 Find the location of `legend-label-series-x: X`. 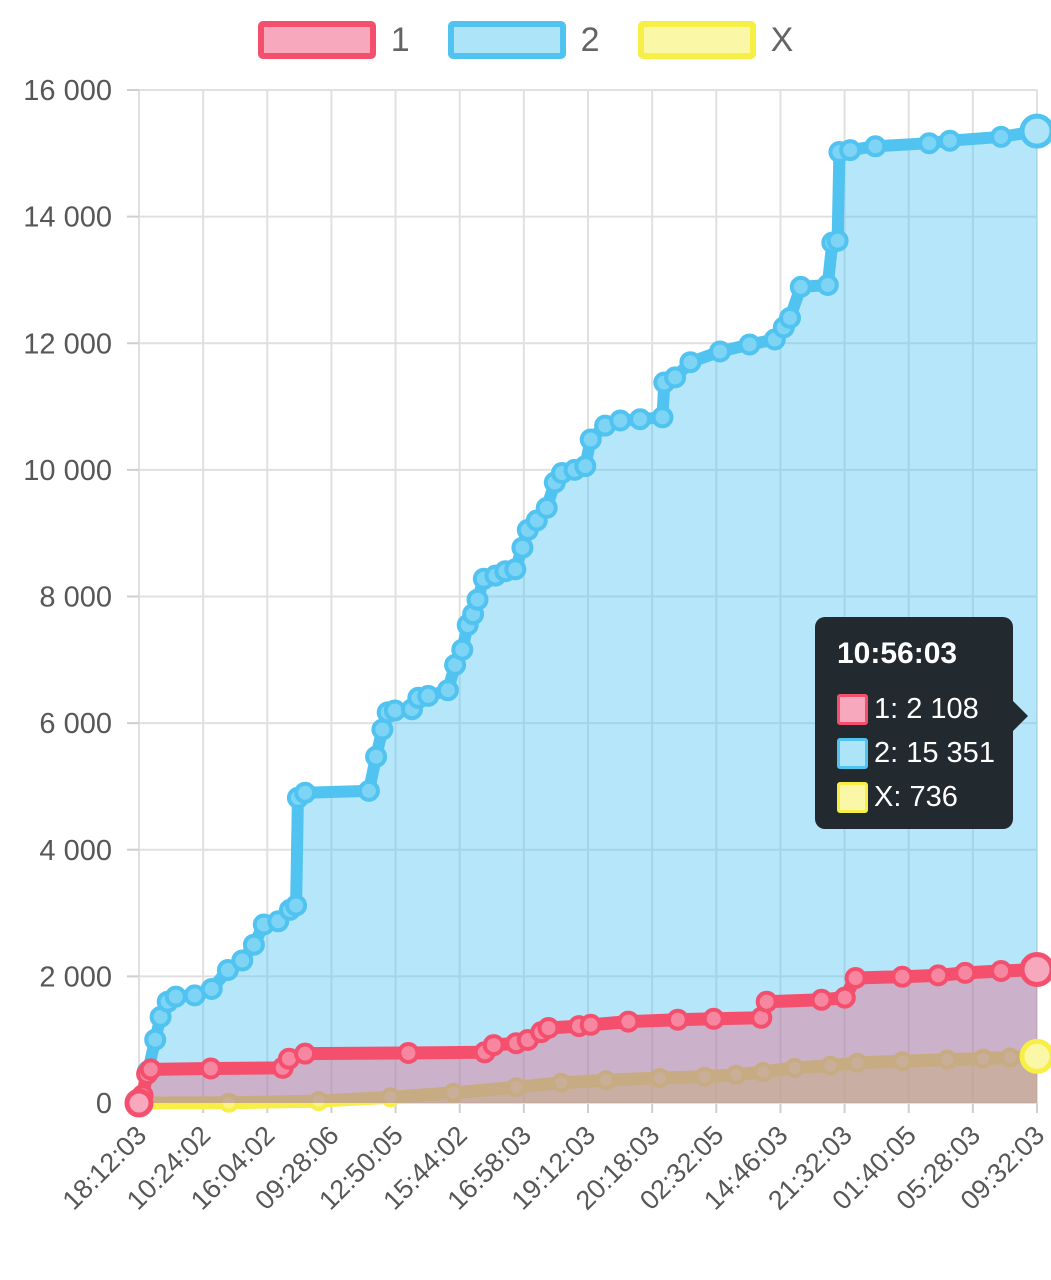

legend-label-series-x: X is located at coordinates (782, 40).